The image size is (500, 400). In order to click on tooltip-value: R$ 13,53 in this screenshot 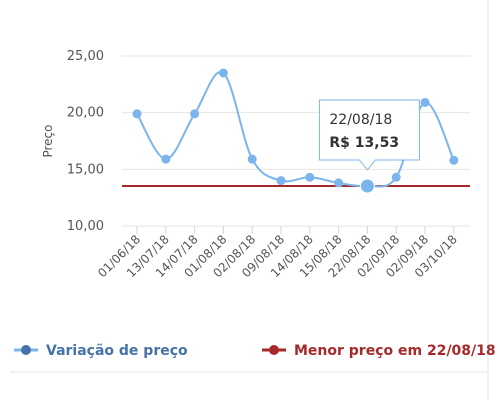, I will do `click(364, 143)`.